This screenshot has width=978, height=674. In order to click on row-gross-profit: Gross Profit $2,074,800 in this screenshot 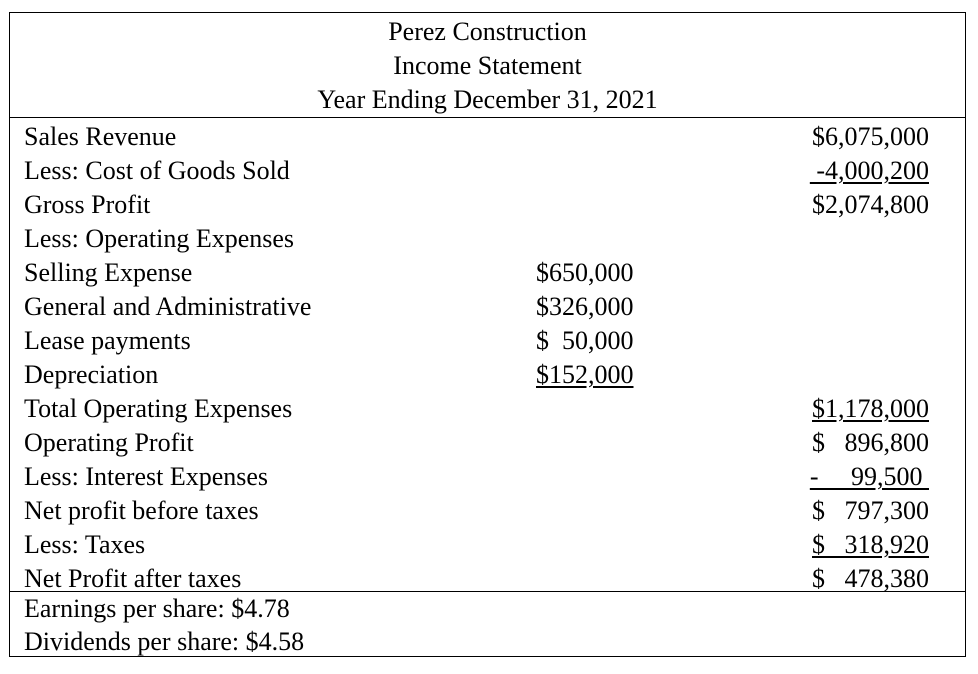, I will do `click(487, 205)`.